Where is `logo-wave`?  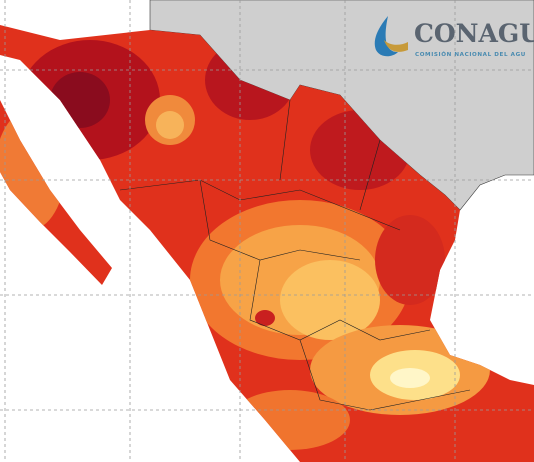 logo-wave is located at coordinates (396, 46).